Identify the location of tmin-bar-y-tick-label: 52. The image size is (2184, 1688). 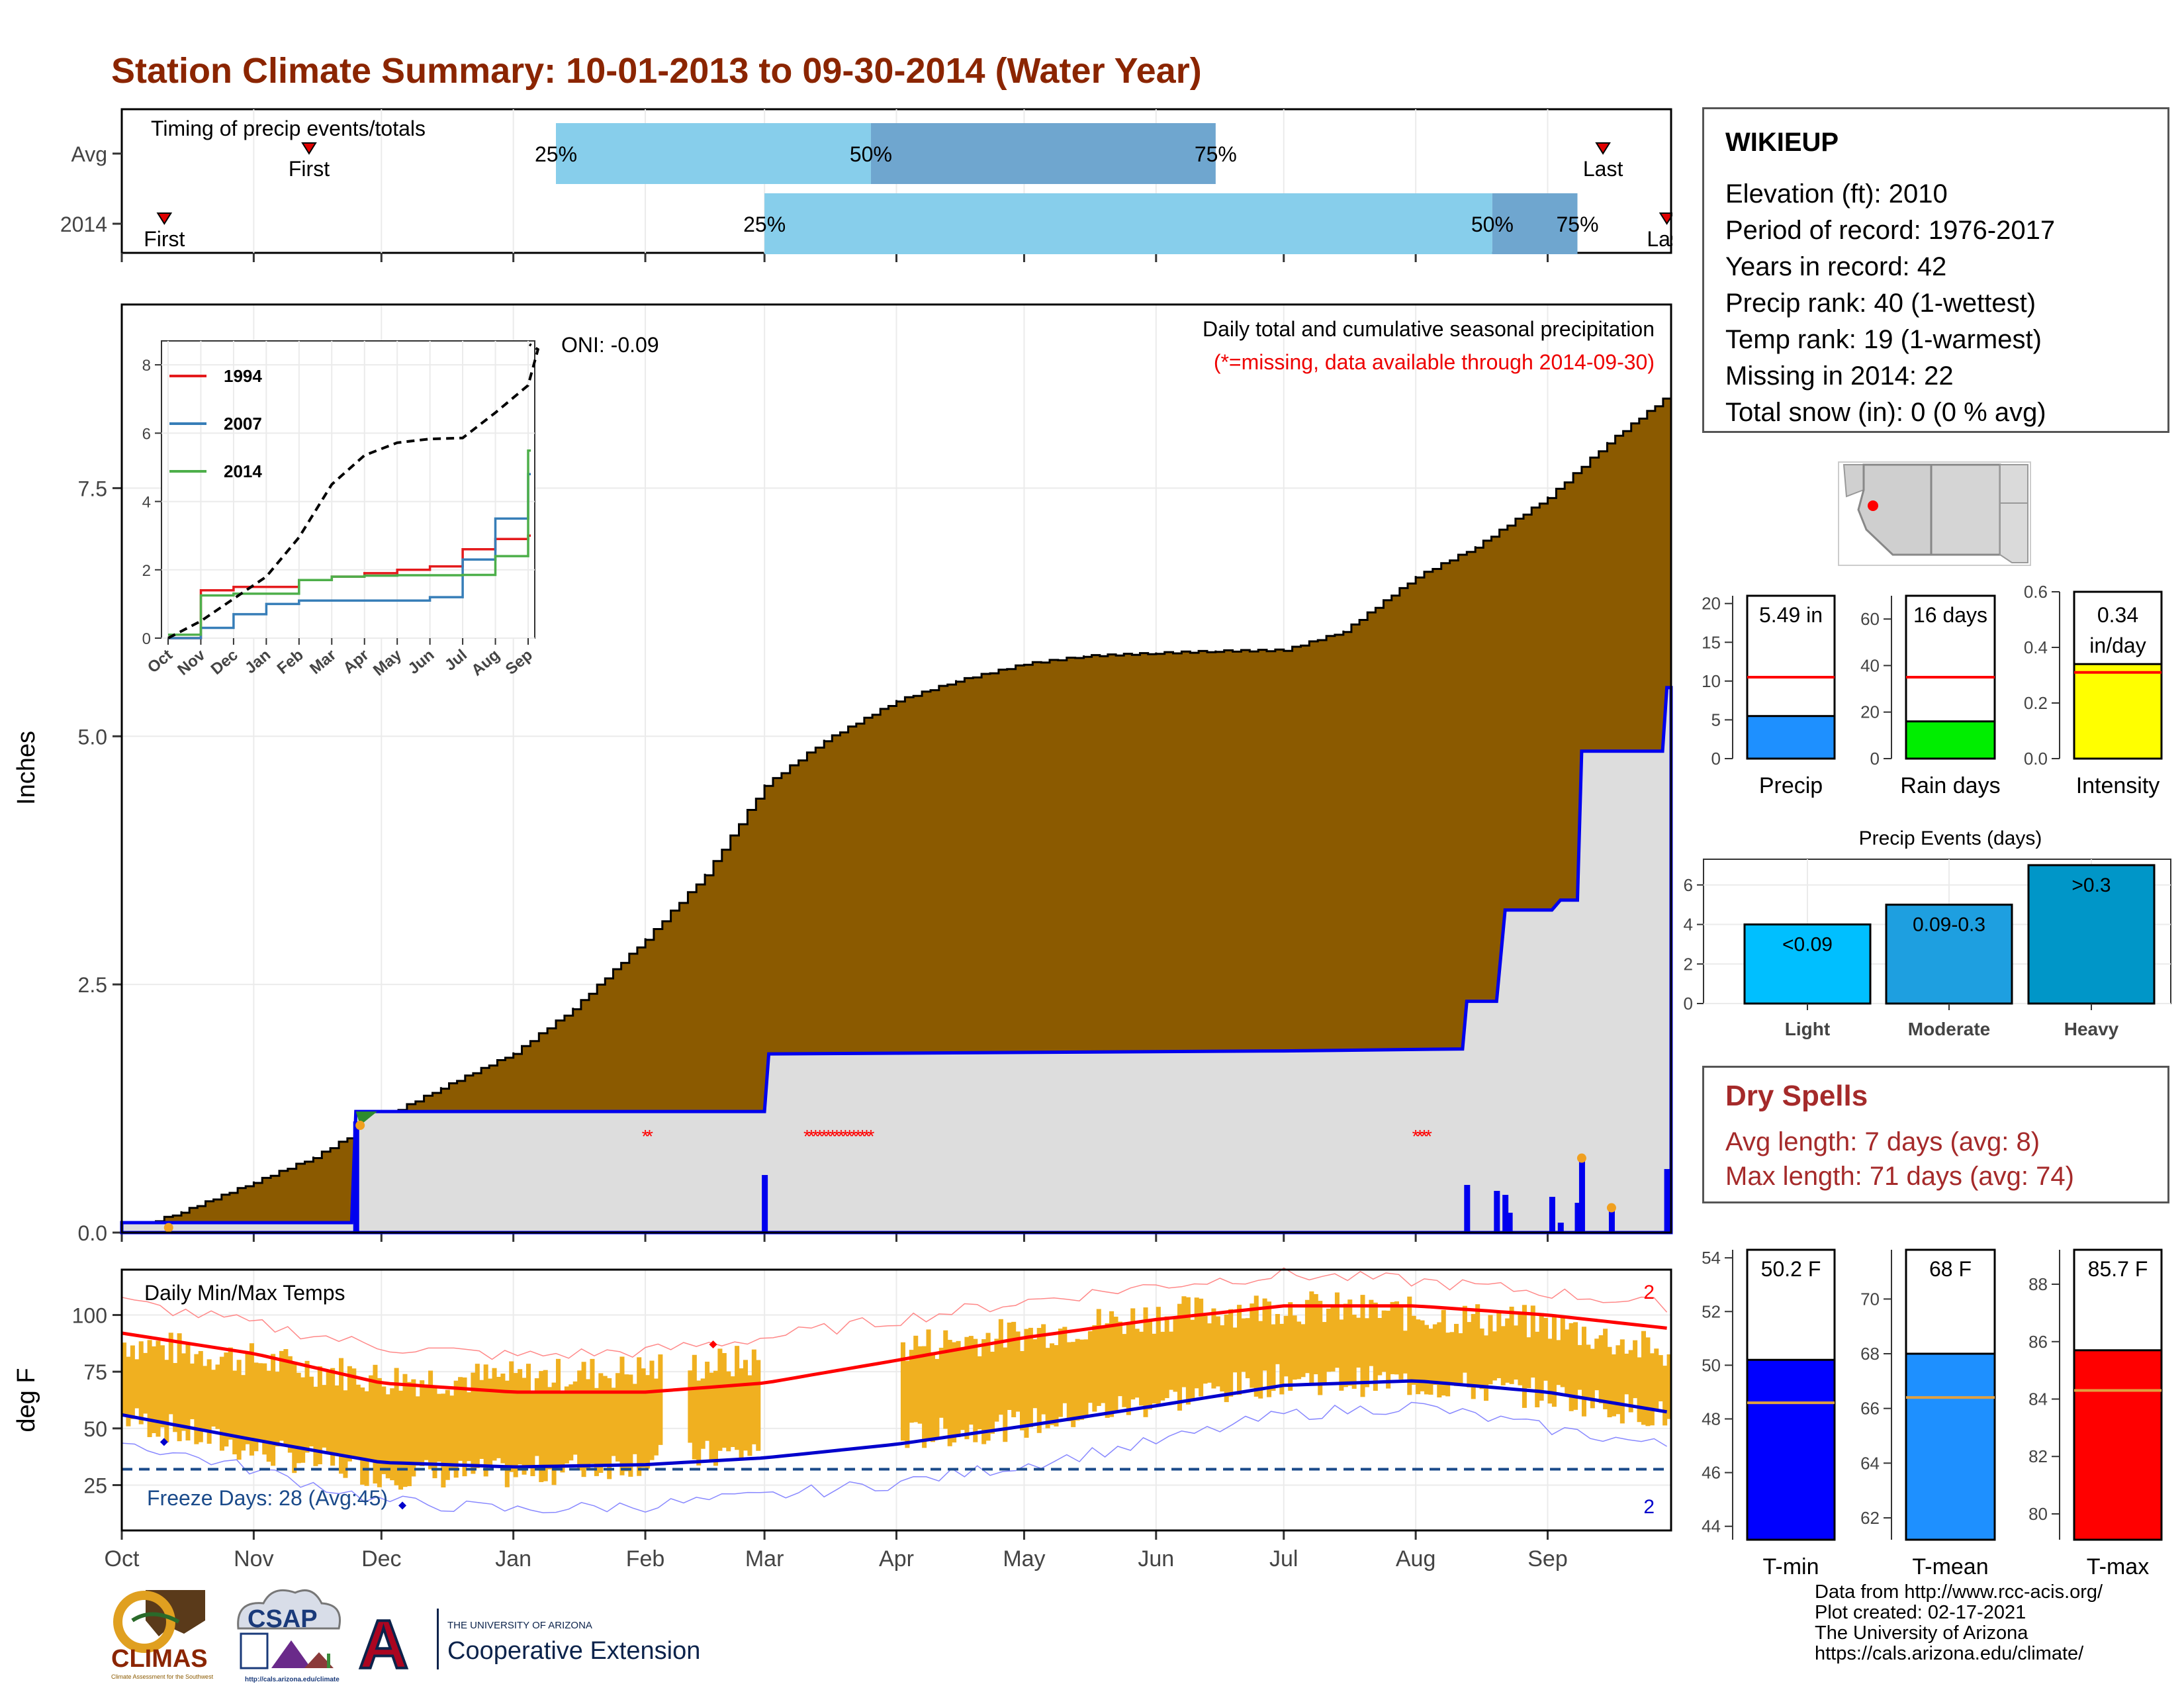
(1712, 1311).